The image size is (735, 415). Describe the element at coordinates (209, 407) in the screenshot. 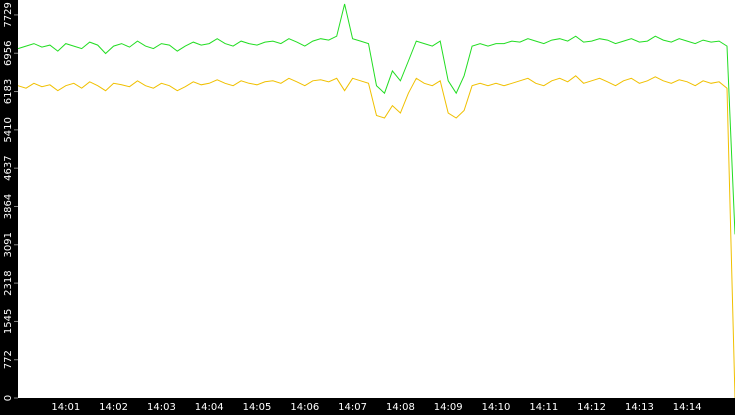

I see `x-tick-label: 14:04` at that location.